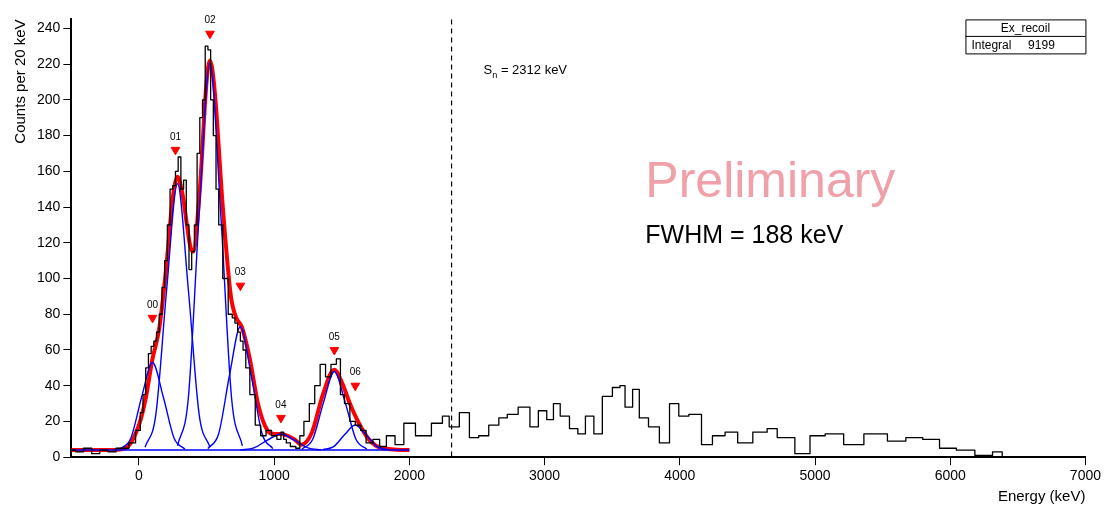 This screenshot has height=514, width=1112. What do you see at coordinates (1085, 475) in the screenshot?
I see `x-tick-label: 7000` at bounding box center [1085, 475].